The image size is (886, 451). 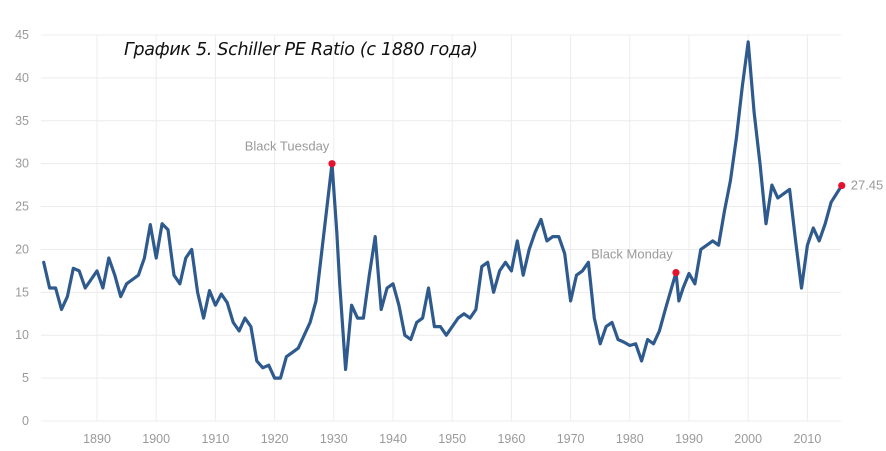 I want to click on x-tick-label: 2010, so click(x=807, y=439).